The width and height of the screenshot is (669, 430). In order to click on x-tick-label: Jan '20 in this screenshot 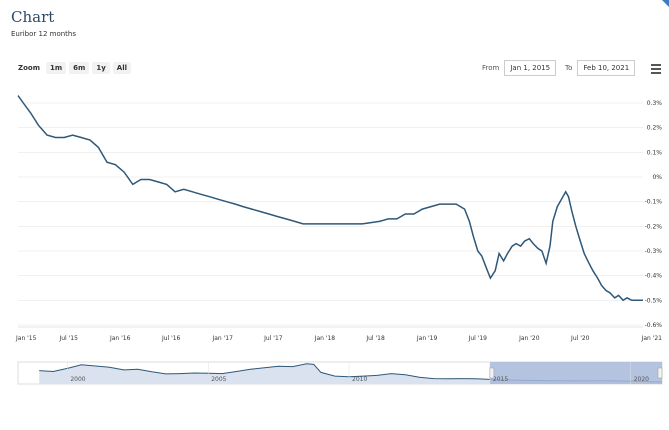, I will do `click(529, 338)`.